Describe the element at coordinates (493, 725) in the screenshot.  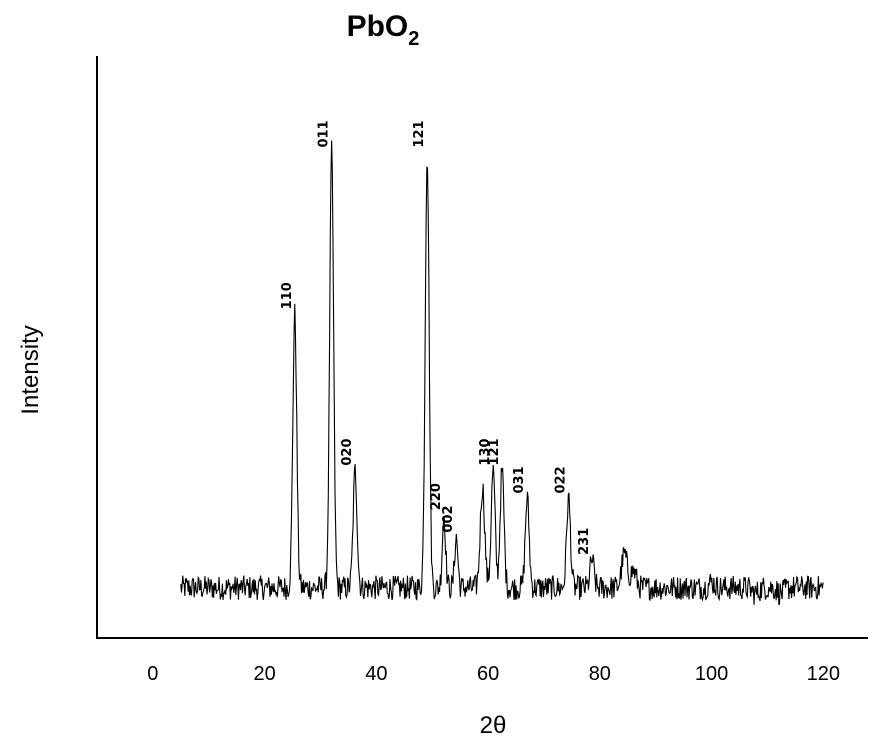
I see `x-axis-label: 2θ` at that location.